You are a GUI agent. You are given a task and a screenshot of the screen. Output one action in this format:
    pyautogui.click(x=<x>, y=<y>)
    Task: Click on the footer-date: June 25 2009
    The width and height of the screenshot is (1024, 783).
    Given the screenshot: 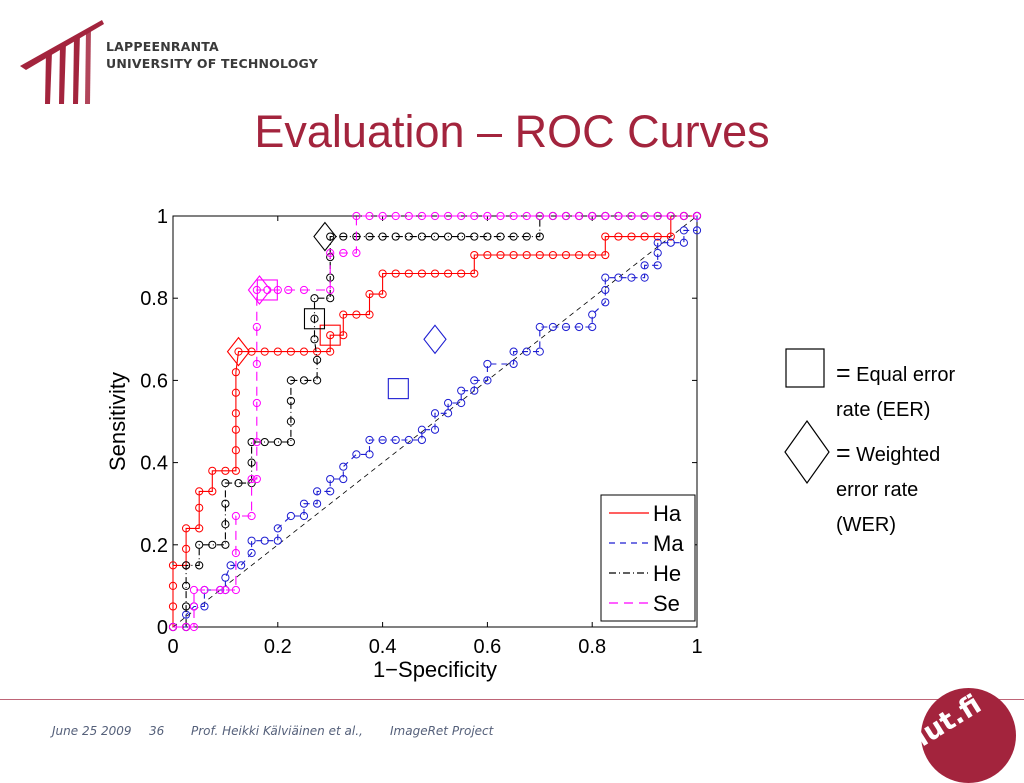 What is the action you would take?
    pyautogui.click(x=92, y=731)
    